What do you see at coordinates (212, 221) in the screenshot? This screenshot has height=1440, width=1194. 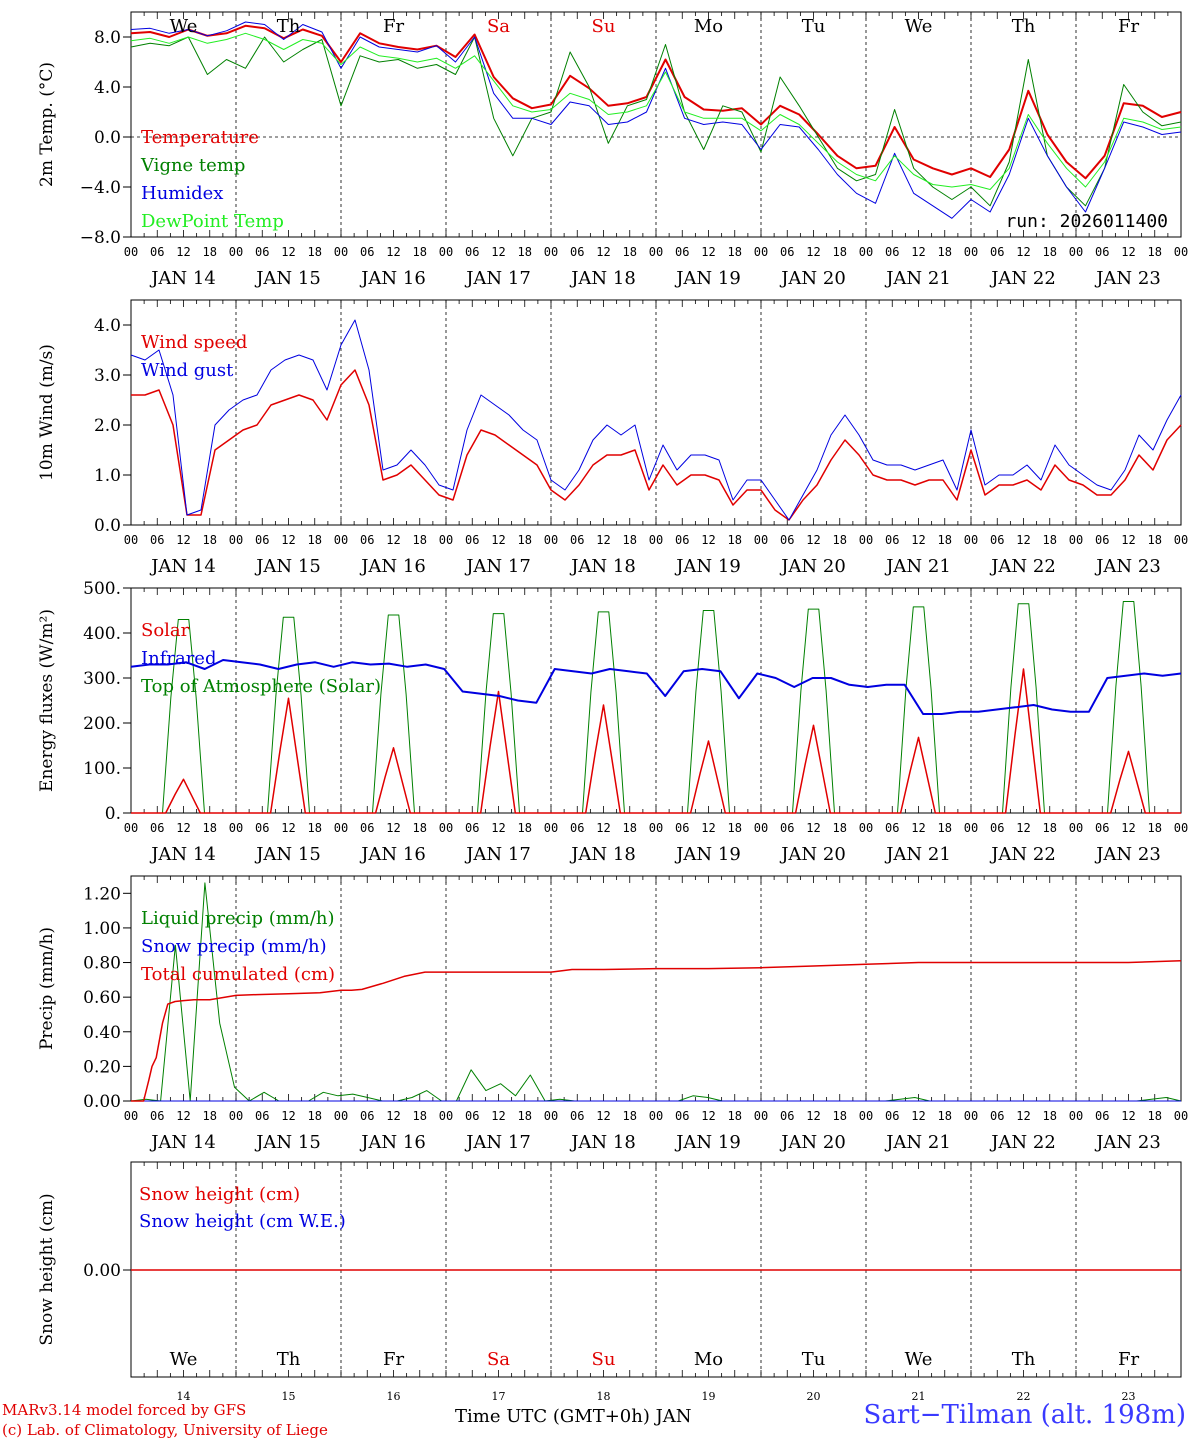 I see `legend-entry: DewPoint Temp` at bounding box center [212, 221].